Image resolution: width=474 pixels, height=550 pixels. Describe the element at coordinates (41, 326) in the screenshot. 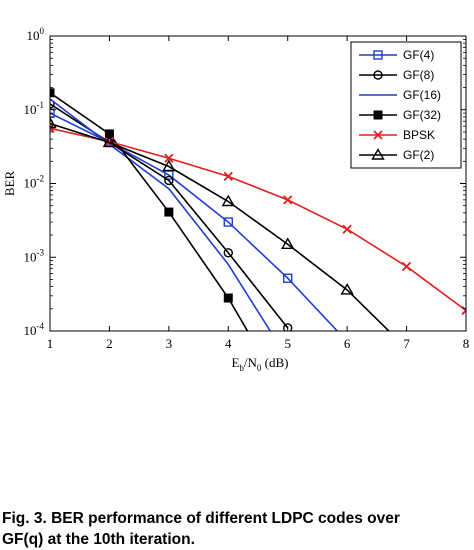

I see `y-tick-exponent: -4` at that location.